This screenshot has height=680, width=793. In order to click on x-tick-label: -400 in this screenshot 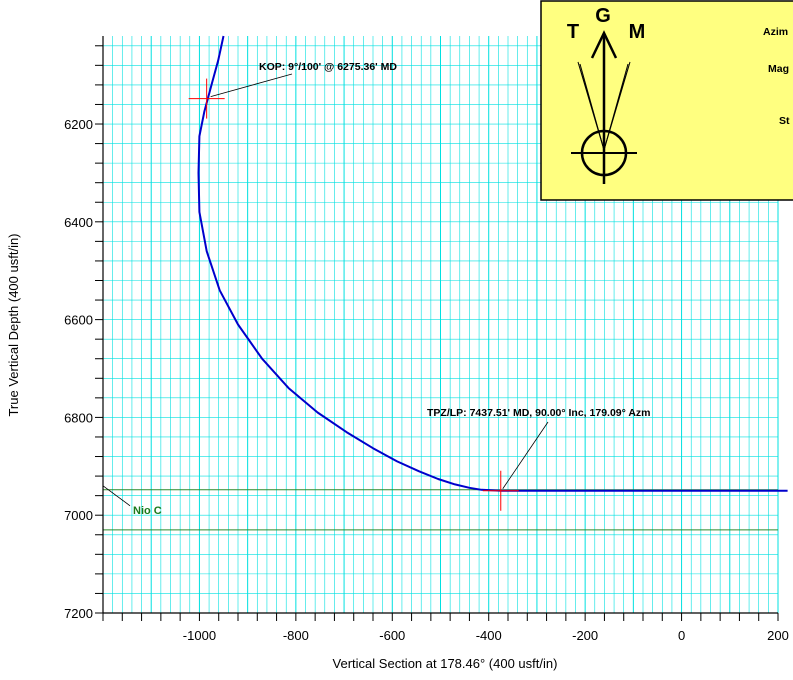, I will do `click(489, 635)`.